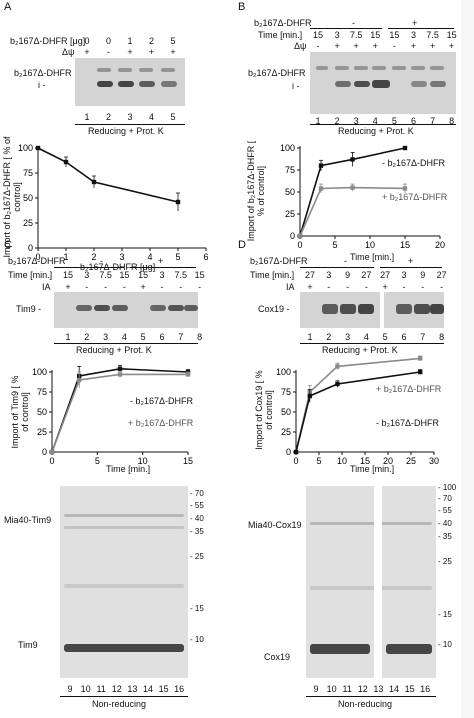 Image resolution: width=474 pixels, height=718 pixels. What do you see at coordinates (409, 689) in the screenshot?
I see `lane-number: 15` at bounding box center [409, 689].